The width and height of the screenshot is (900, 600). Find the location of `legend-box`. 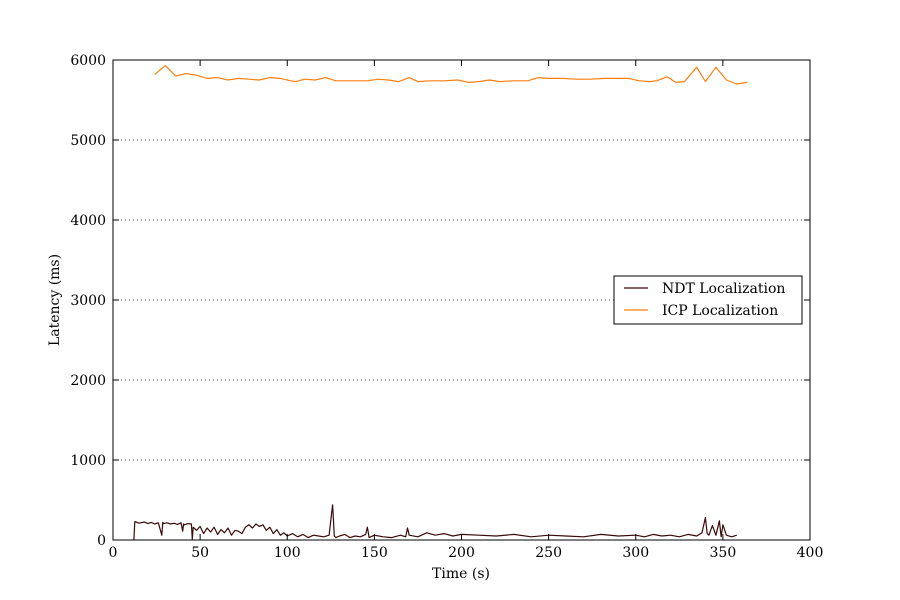

legend-box is located at coordinates (708, 300).